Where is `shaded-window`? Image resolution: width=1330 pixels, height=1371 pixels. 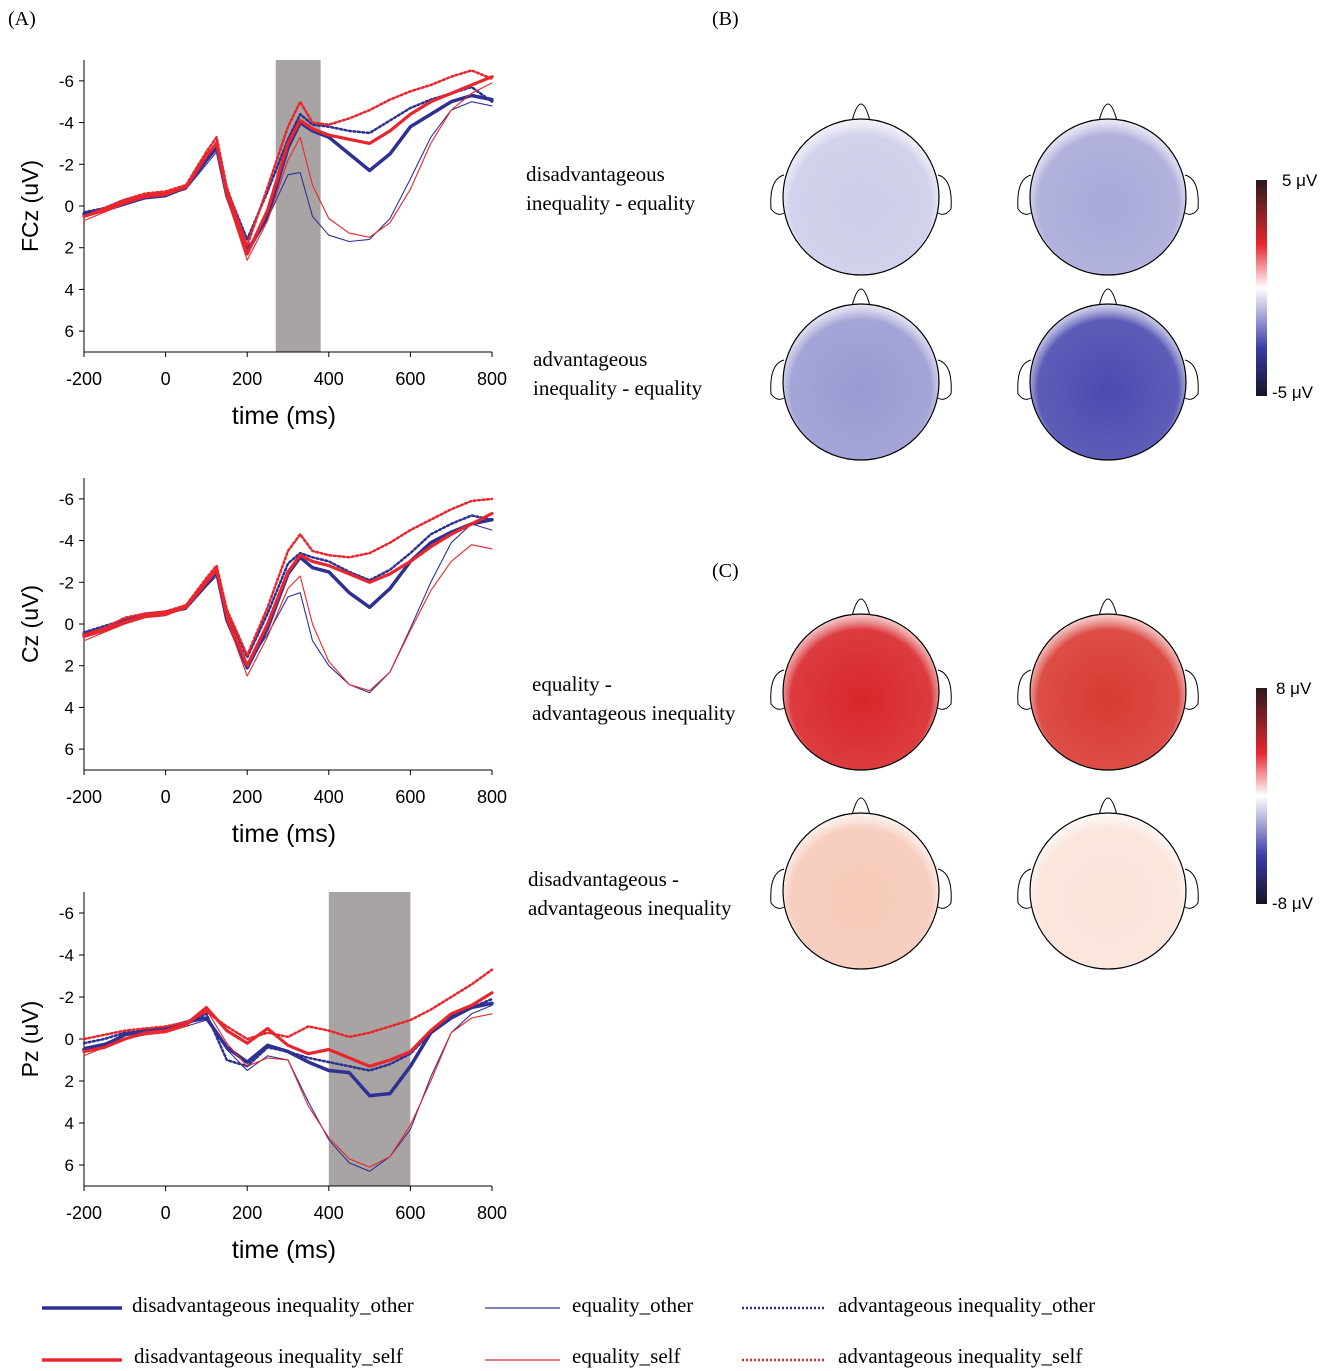
shaded-window is located at coordinates (369, 1039).